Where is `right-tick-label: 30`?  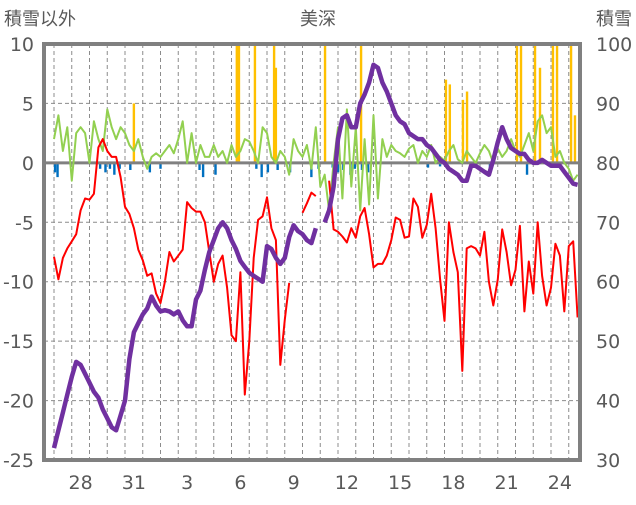
right-tick-label: 30 is located at coordinates (608, 461).